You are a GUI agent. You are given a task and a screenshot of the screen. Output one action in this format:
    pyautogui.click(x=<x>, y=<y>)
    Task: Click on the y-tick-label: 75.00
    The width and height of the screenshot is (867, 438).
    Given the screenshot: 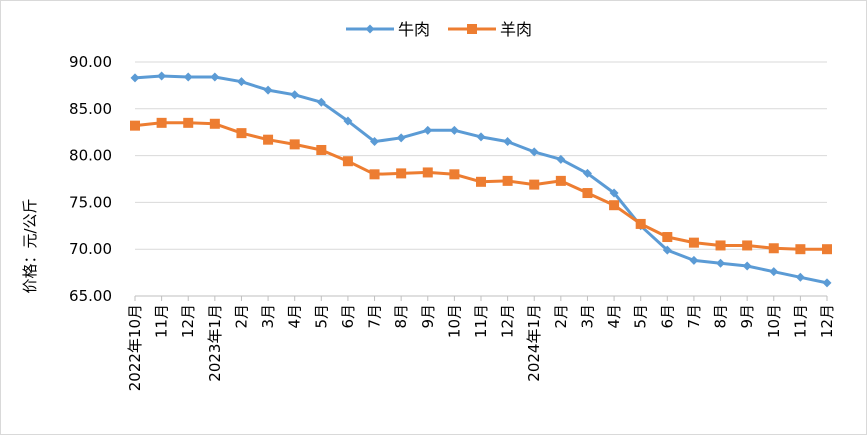 What is the action you would take?
    pyautogui.click(x=90, y=202)
    